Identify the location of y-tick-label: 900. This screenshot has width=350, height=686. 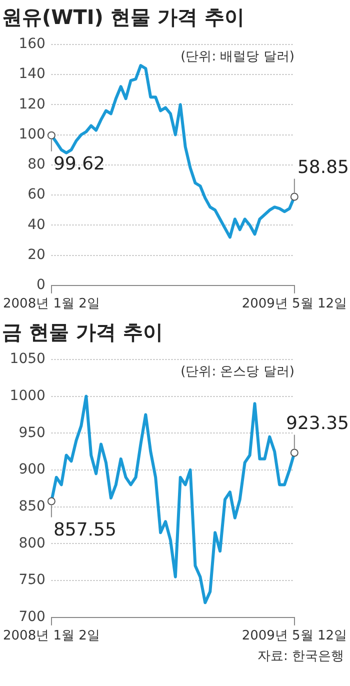
(32, 470).